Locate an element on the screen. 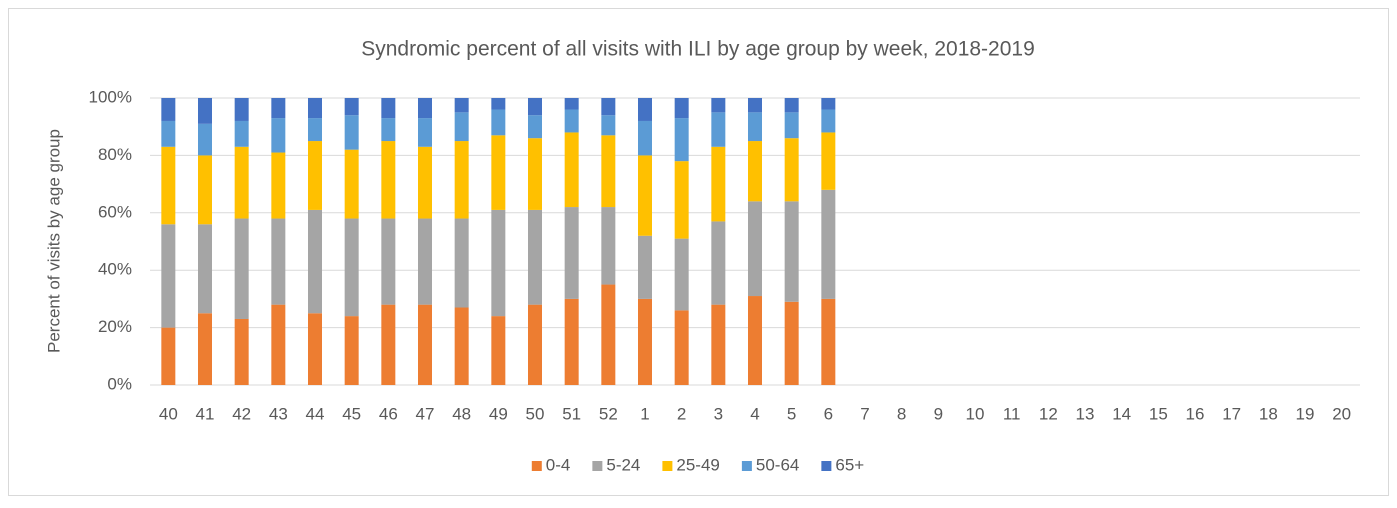 The width and height of the screenshot is (1397, 508). legend-label: 0-4 is located at coordinates (558, 464).